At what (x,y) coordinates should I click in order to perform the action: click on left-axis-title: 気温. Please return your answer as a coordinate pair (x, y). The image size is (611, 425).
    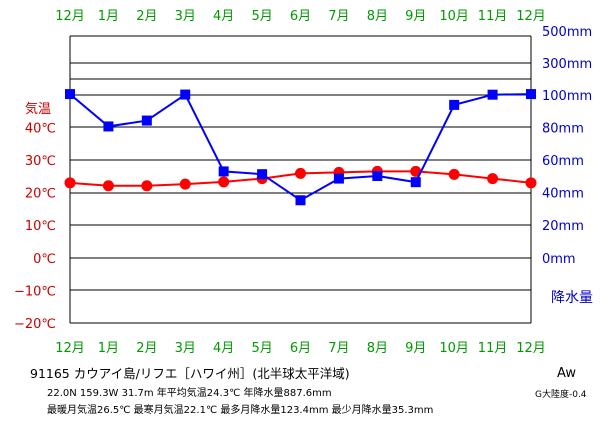
    Looking at the image, I should click on (38, 109).